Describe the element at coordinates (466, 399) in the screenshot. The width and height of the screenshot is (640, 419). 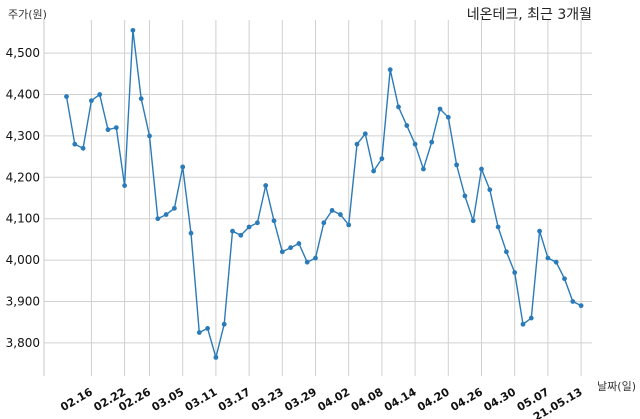
I see `x-tick-label: 04.26` at that location.